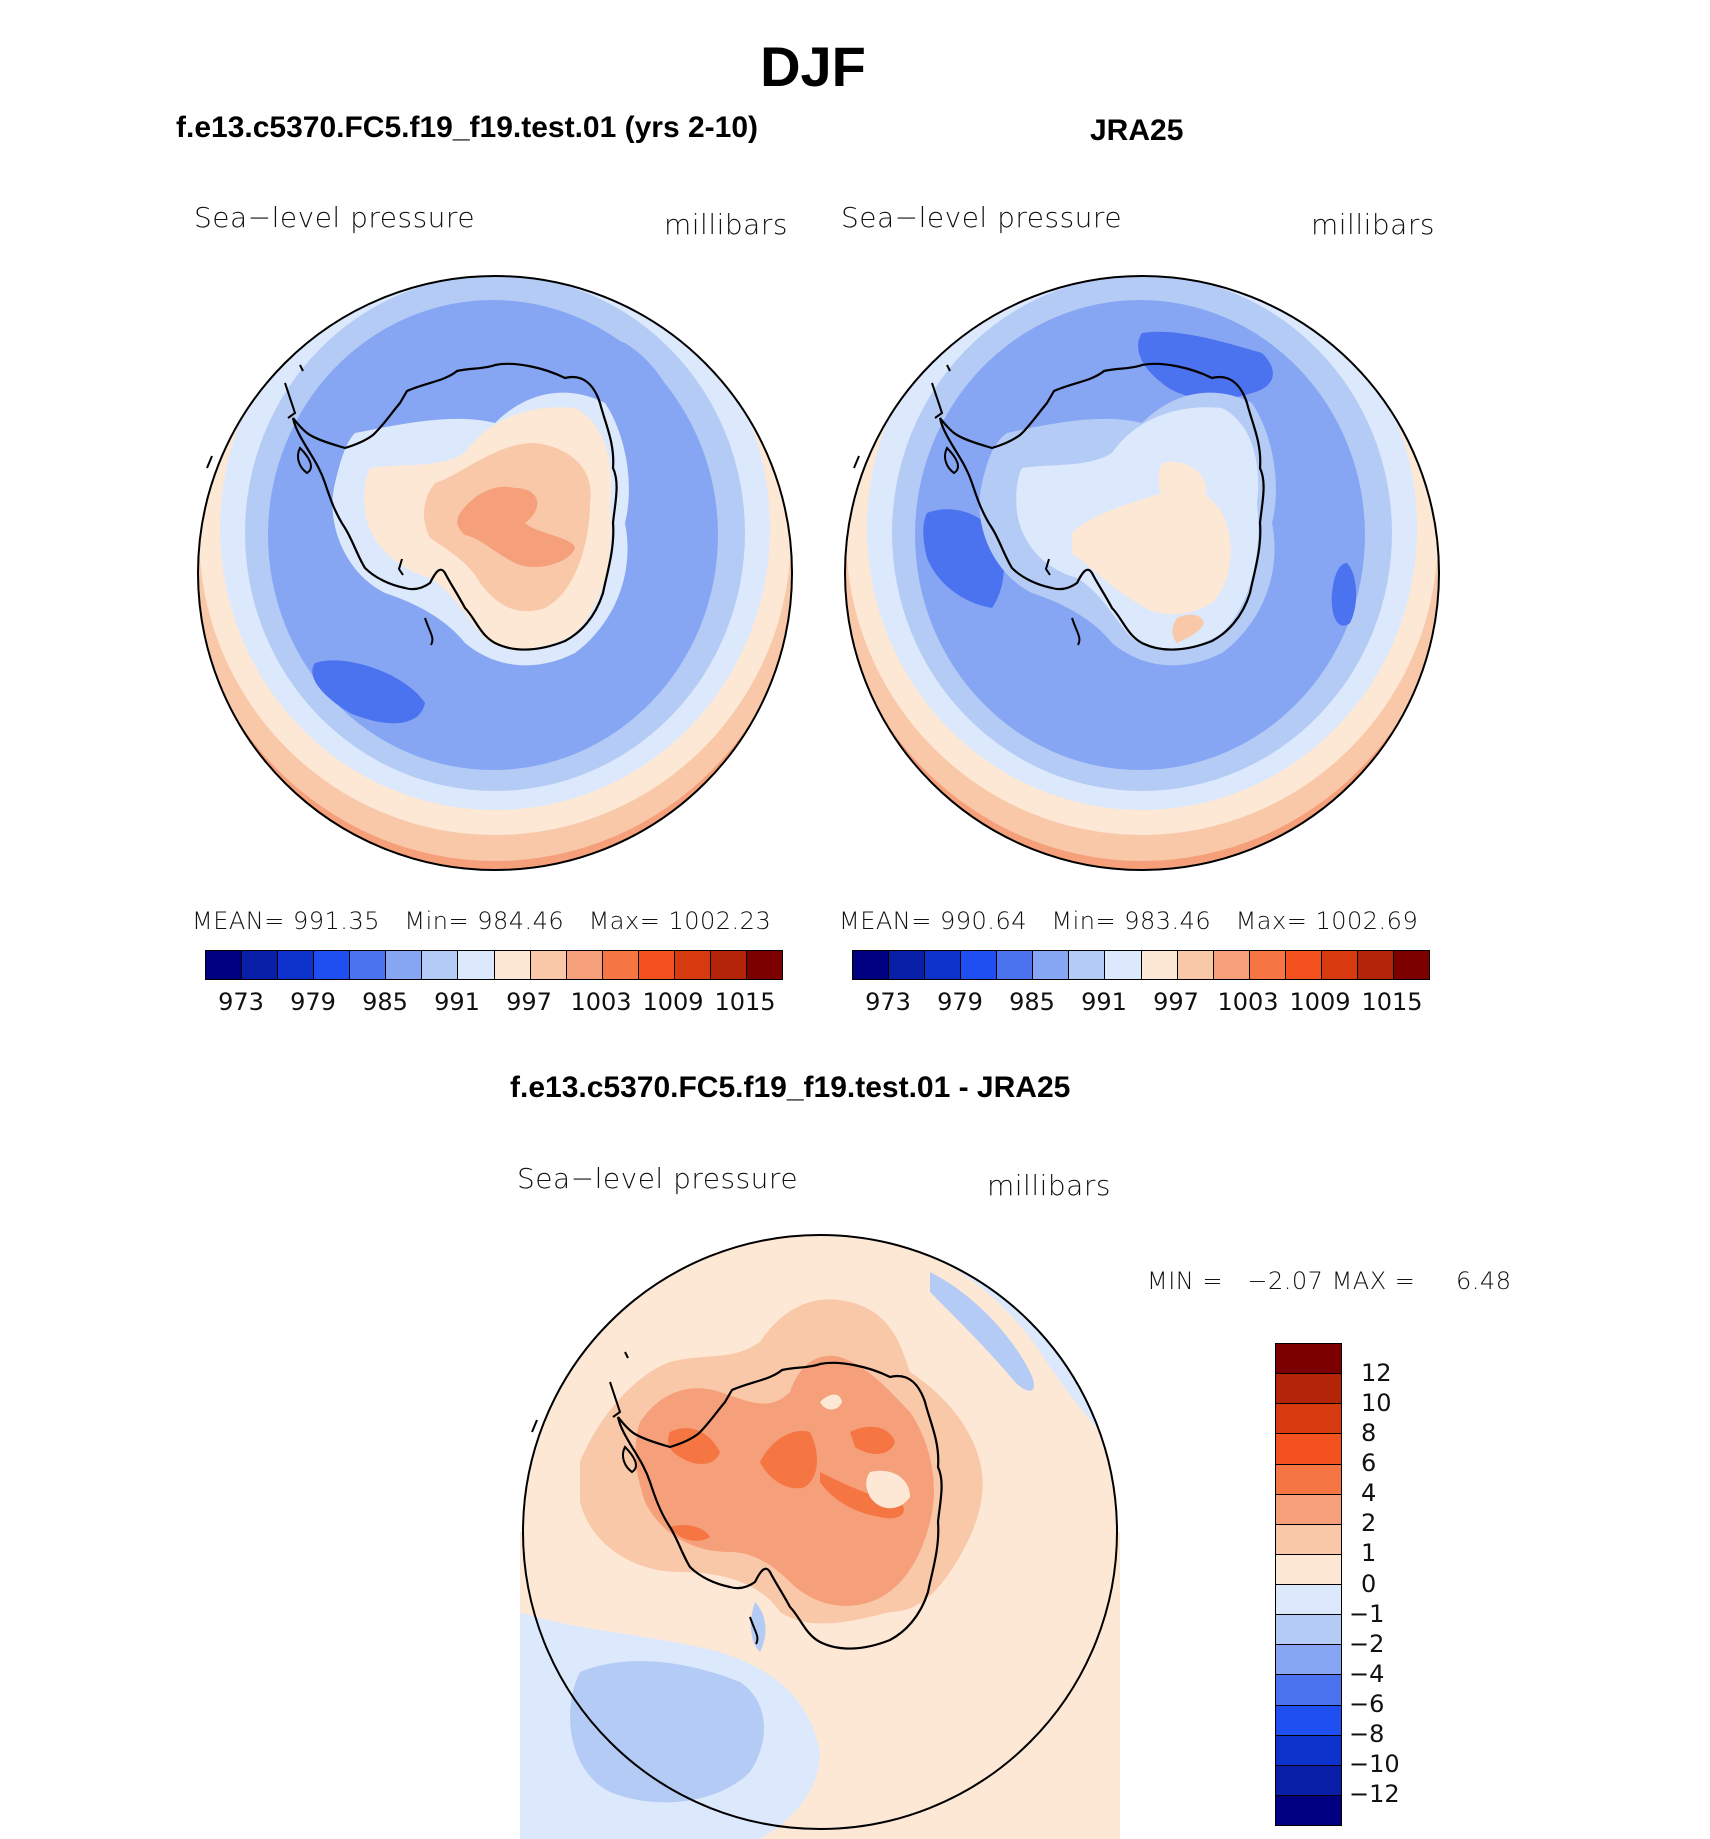  I want to click on model-min-label: Min=, so click(437, 921).